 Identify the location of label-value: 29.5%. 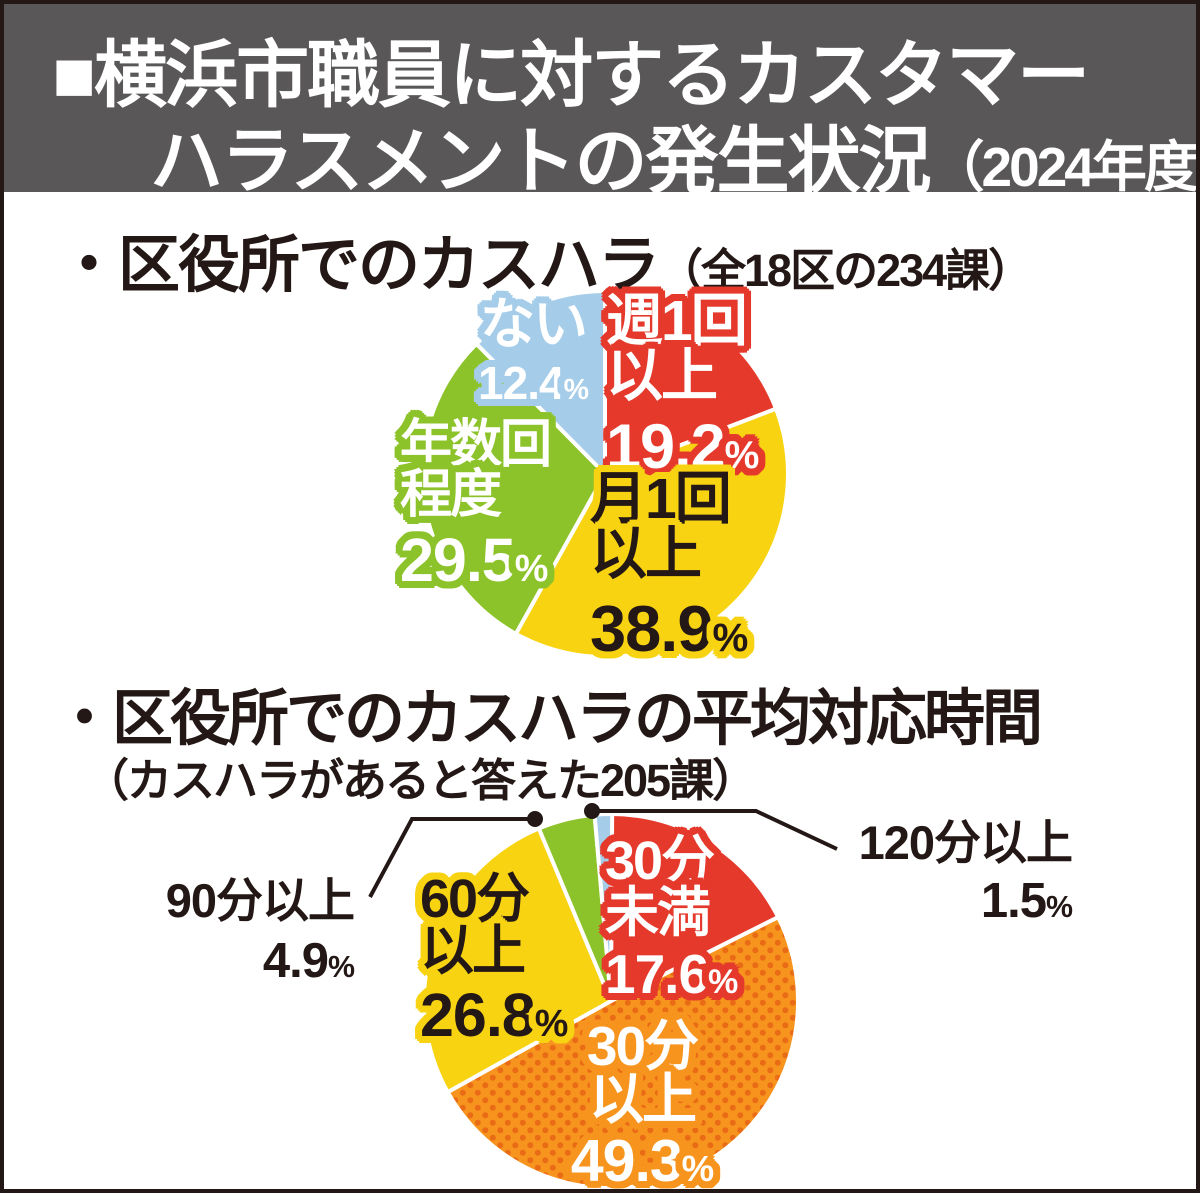
(475, 559).